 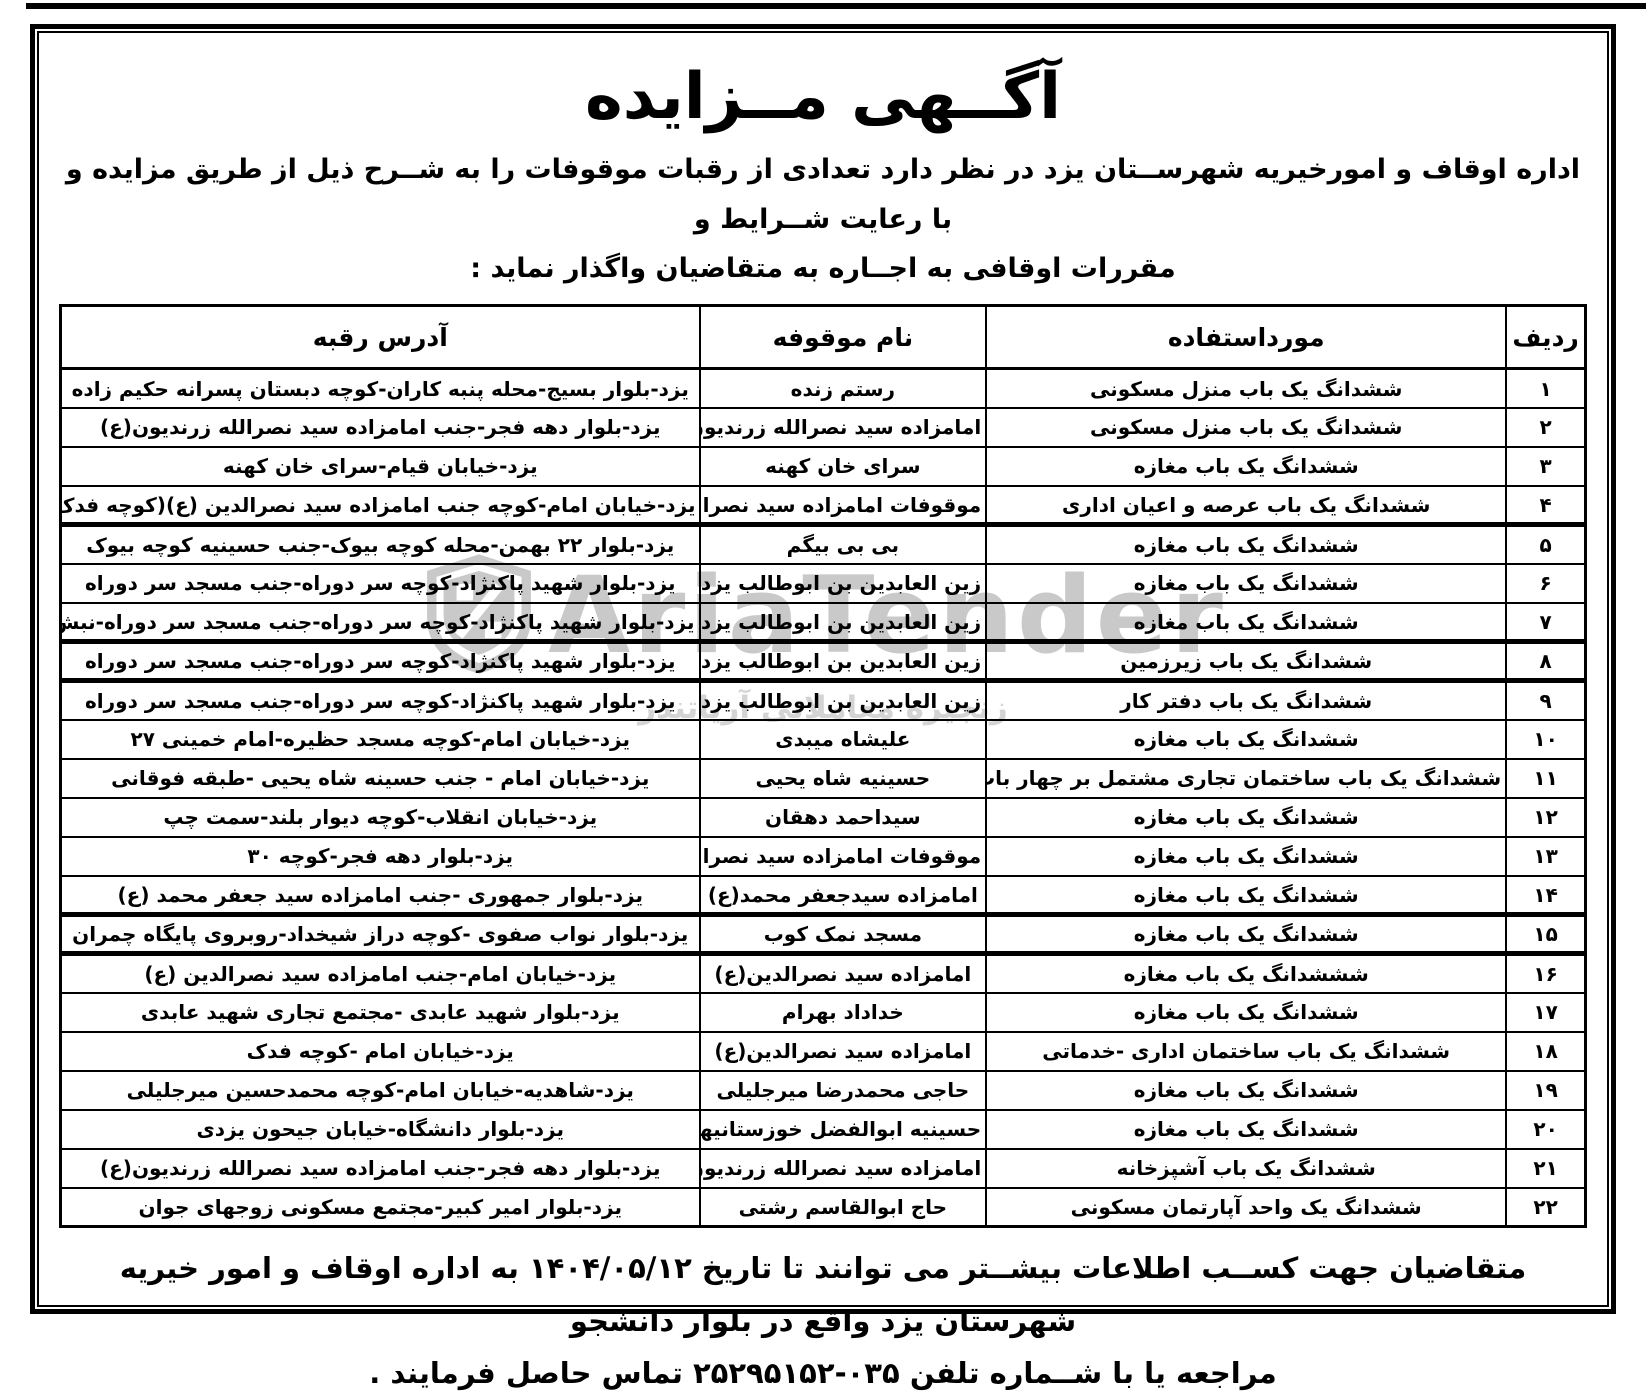 I want to click on row-number-cell: ۲, so click(x=1546, y=427).